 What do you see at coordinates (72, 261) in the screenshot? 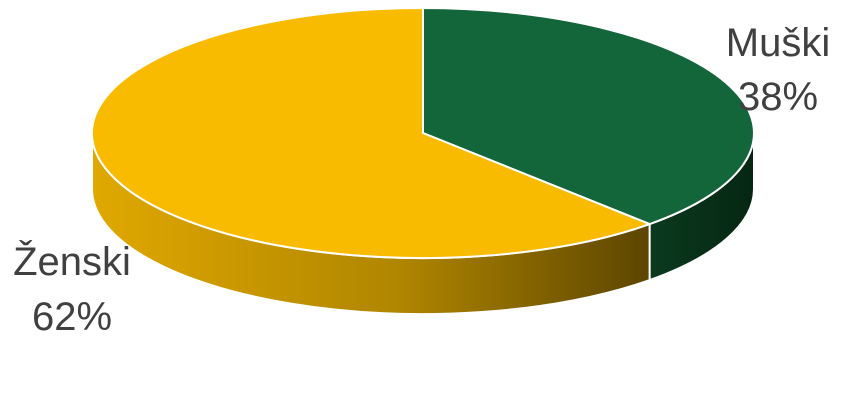
I see `slice-label-name-1: Ženski` at bounding box center [72, 261].